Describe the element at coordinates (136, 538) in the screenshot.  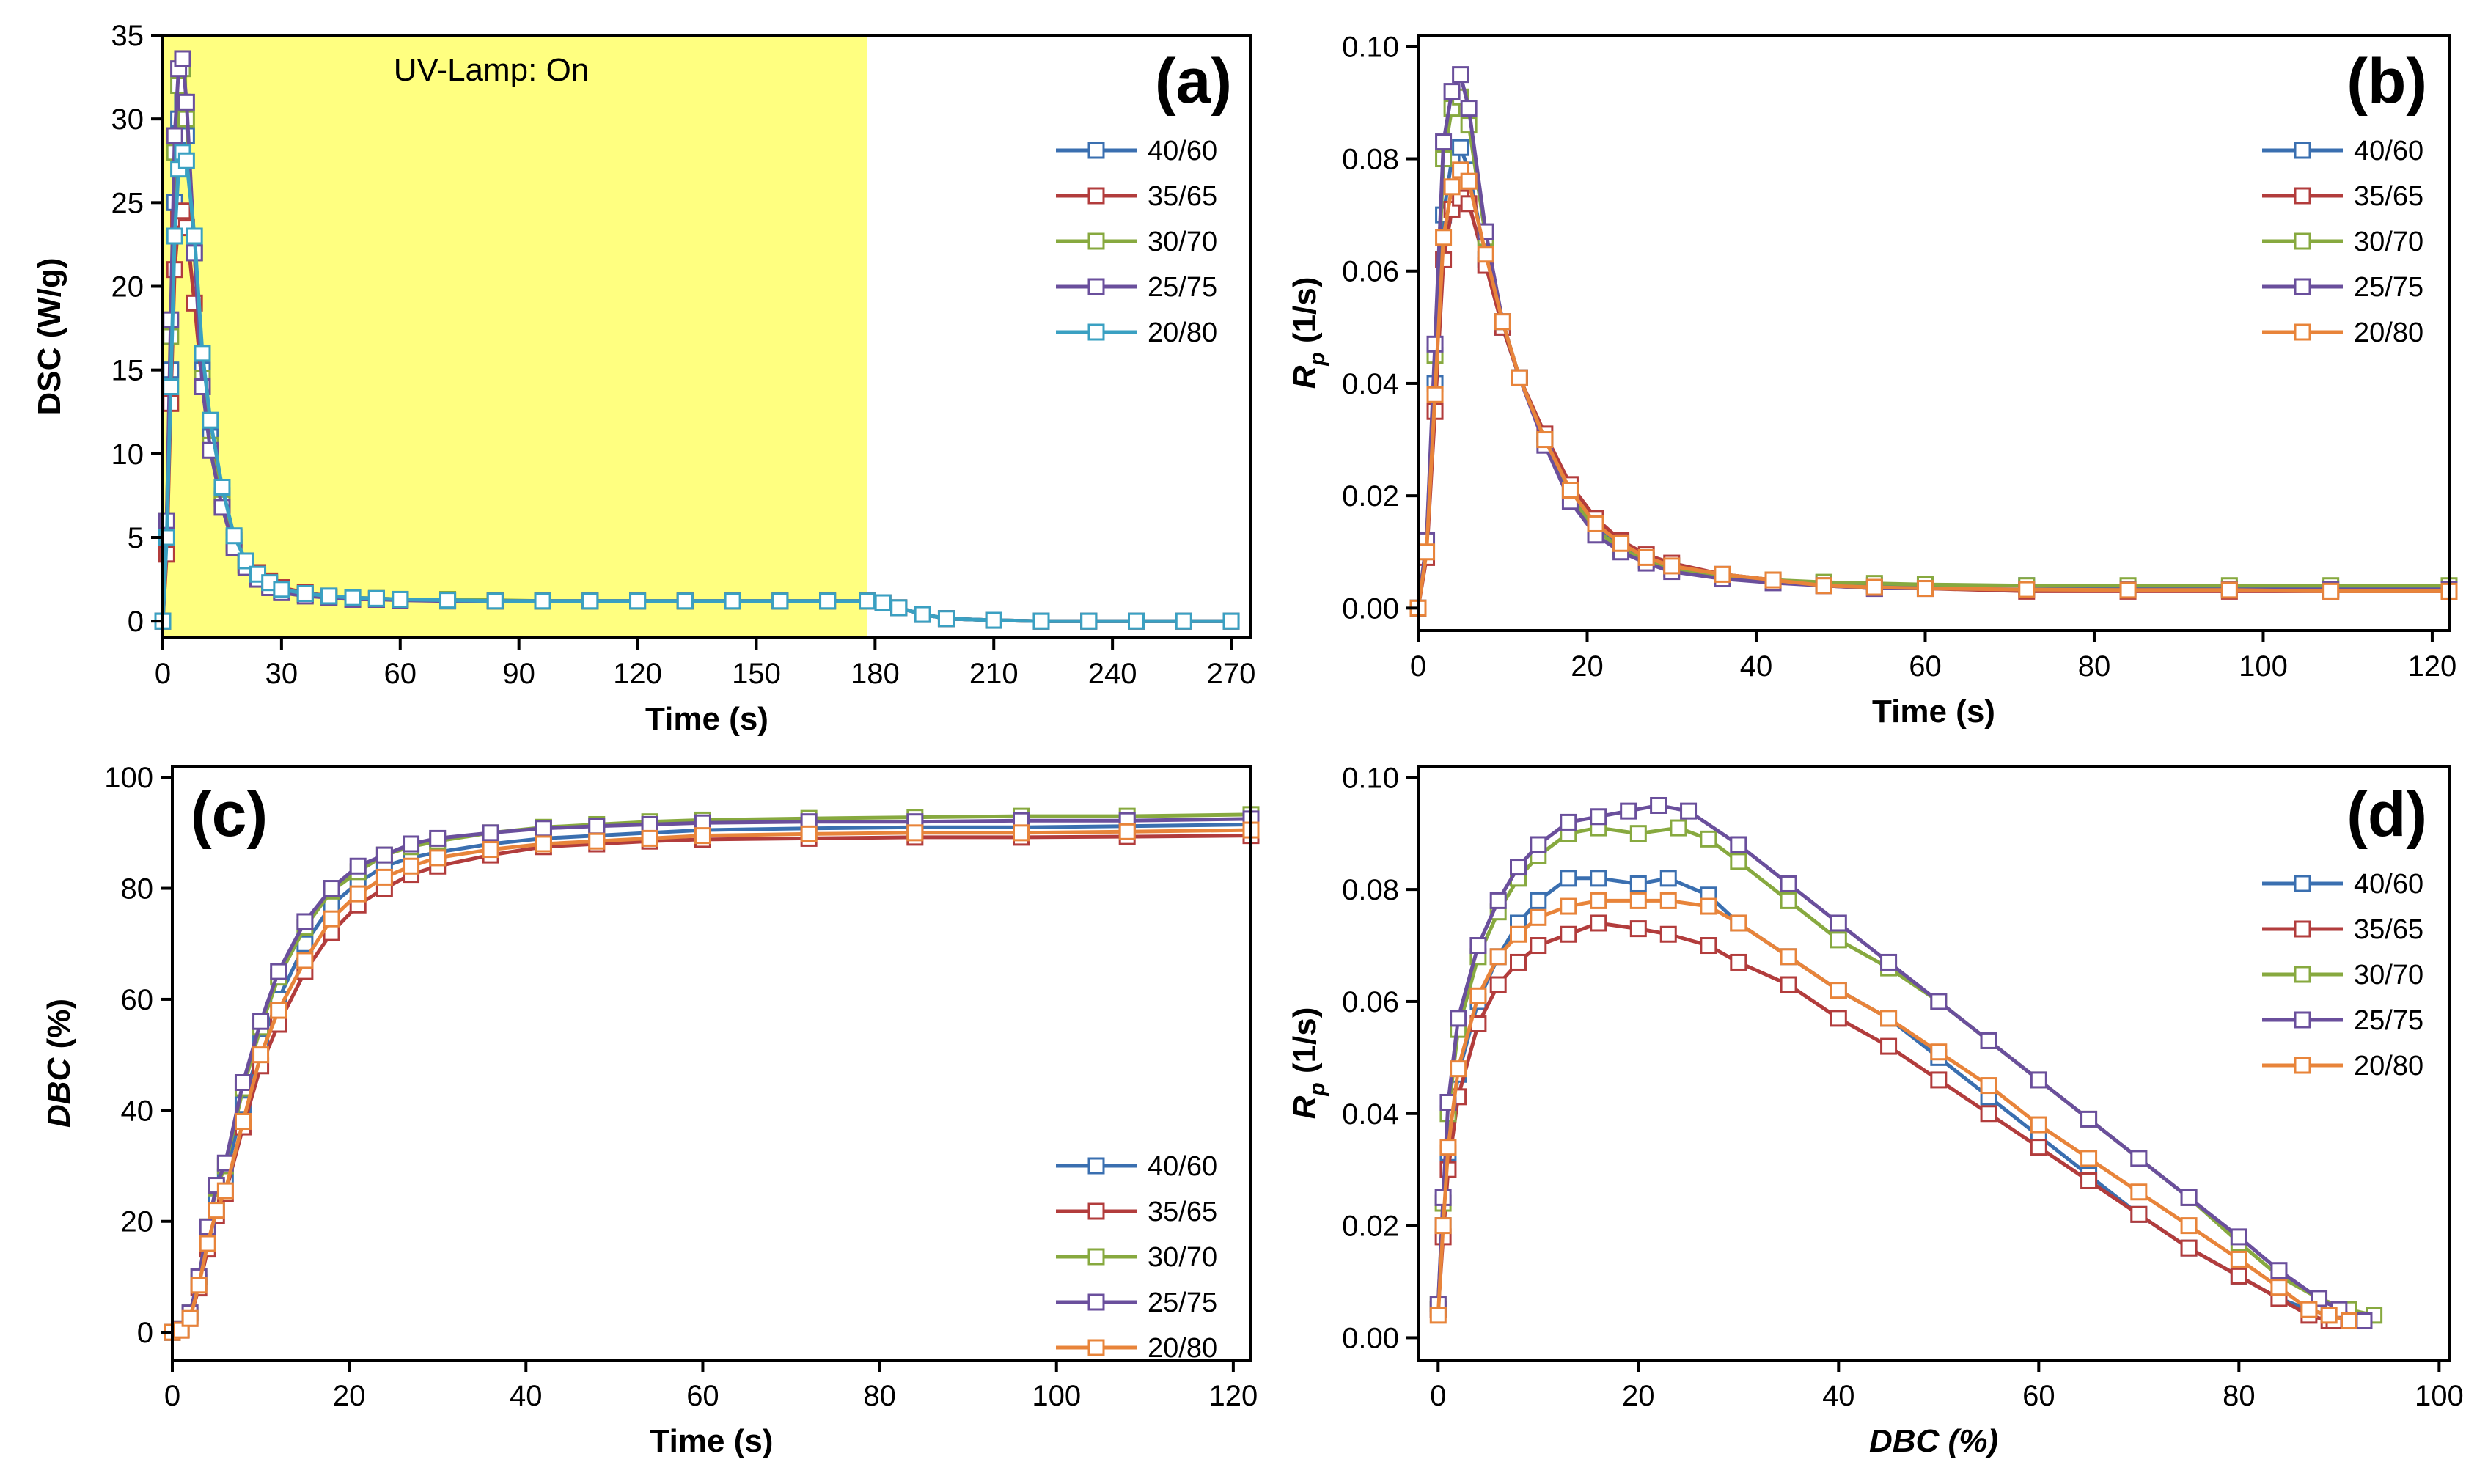
I see `y-tick-label: 5` at that location.